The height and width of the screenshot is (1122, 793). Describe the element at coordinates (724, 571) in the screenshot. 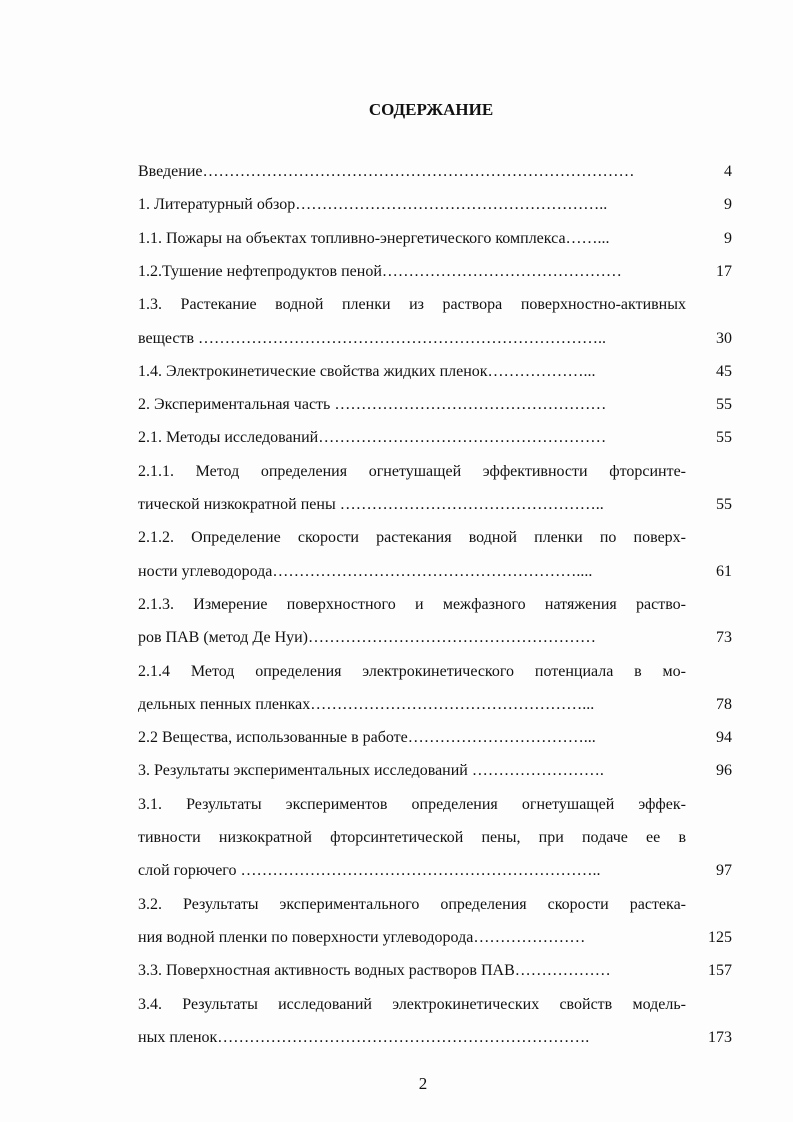

I see `toc-page: 61` at that location.